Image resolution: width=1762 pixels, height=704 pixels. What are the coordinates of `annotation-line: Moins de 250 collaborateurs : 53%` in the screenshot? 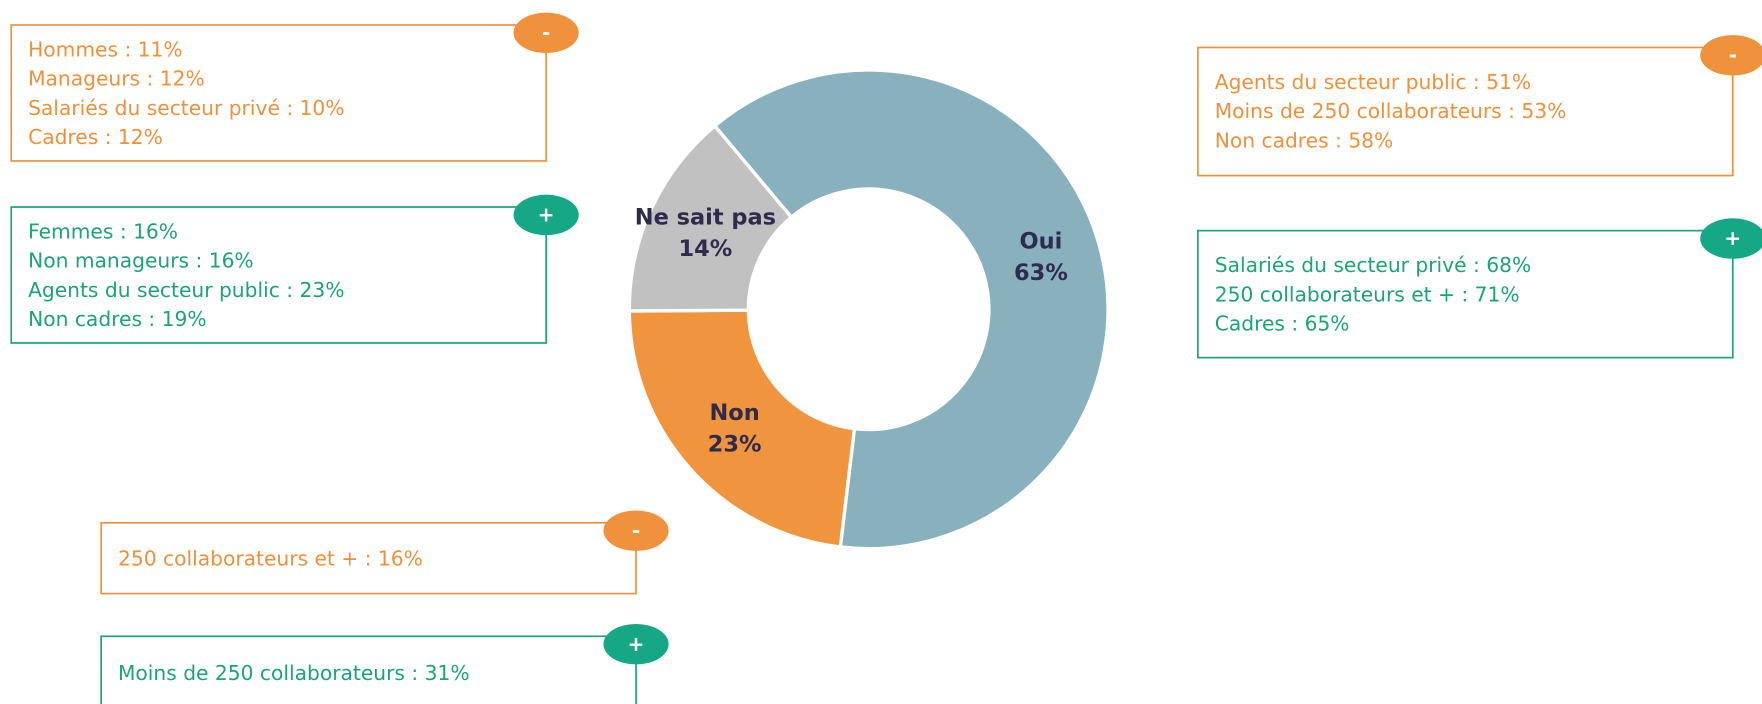 It's located at (1391, 111).